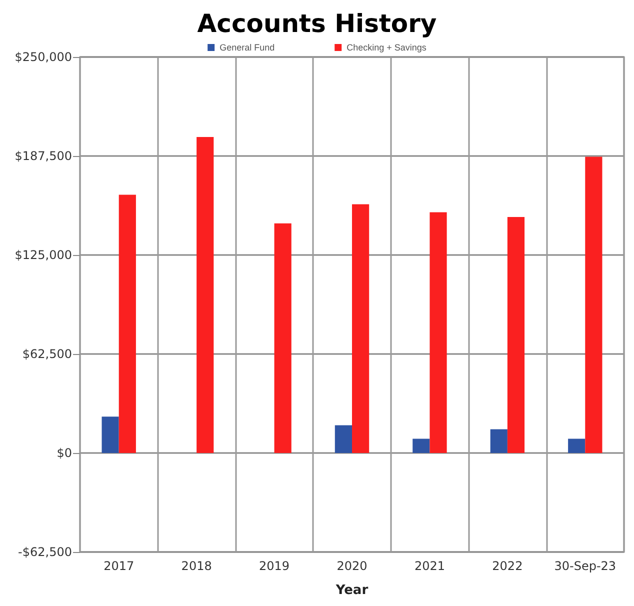 The height and width of the screenshot is (606, 634). I want to click on y-tick-label: $125,000, so click(43, 255).